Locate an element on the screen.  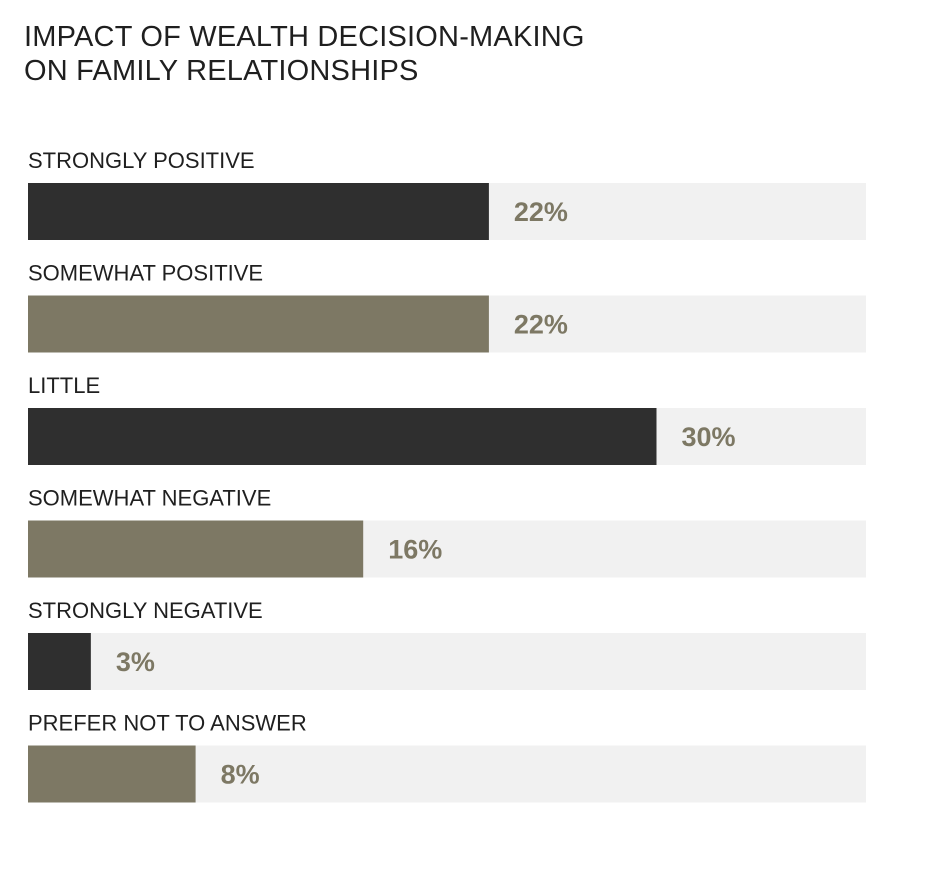
bar-row: STRONGLY POSITIVE 22% is located at coordinates (447, 194).